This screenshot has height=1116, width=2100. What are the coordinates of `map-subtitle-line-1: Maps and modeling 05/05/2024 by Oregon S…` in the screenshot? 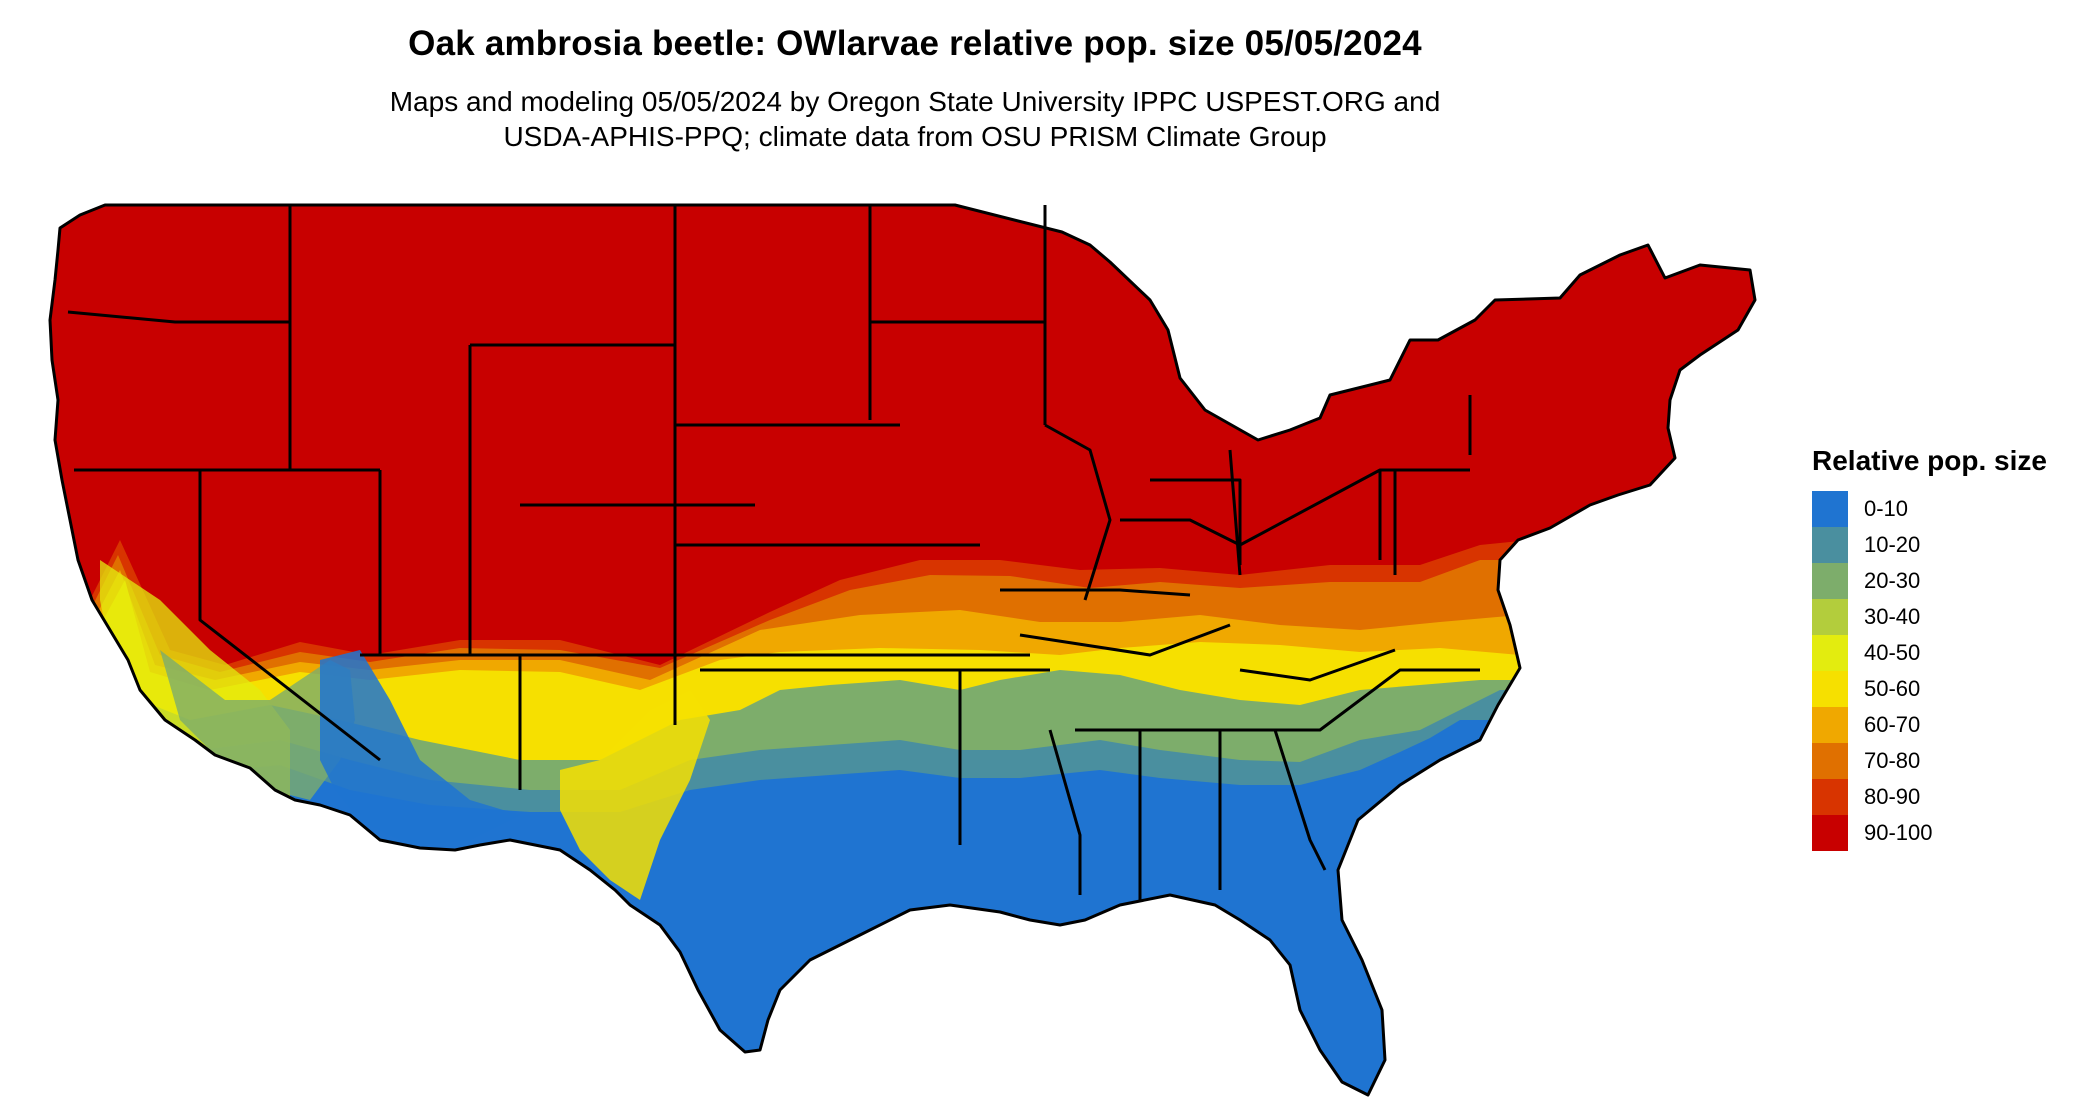 It's located at (915, 101).